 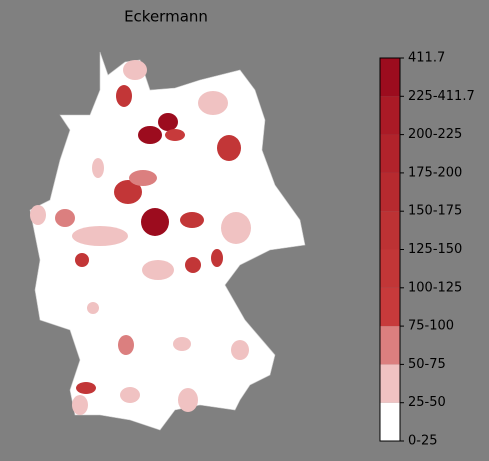 What do you see at coordinates (423, 441) in the screenshot?
I see `colorbar-label: 0-25` at bounding box center [423, 441].